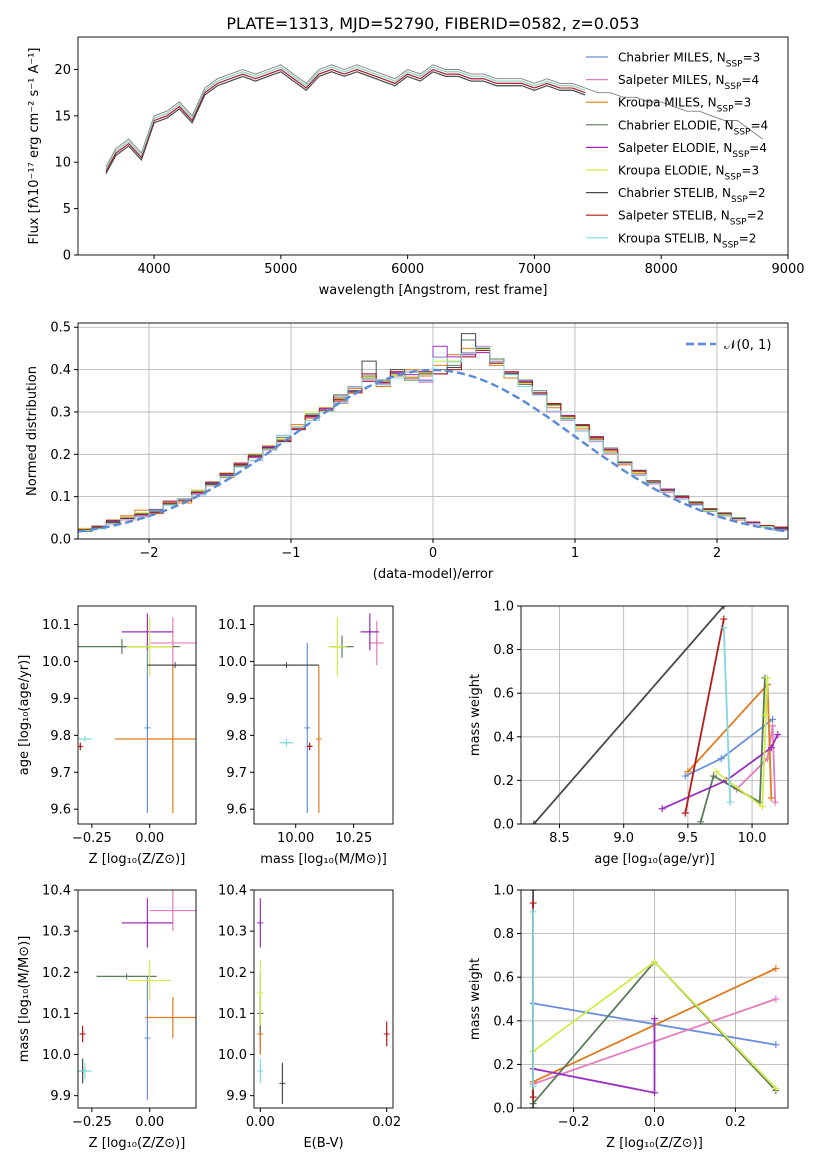 The image size is (819, 1170). What do you see at coordinates (67, 209) in the screenshot?
I see `y-tick-label: 5` at bounding box center [67, 209].